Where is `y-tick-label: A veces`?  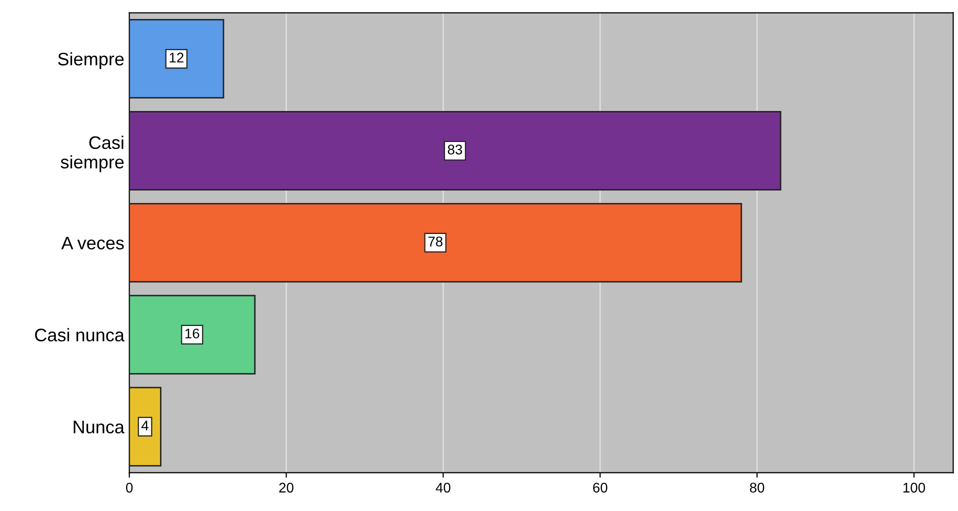
y-tick-label: A veces is located at coordinates (92, 243).